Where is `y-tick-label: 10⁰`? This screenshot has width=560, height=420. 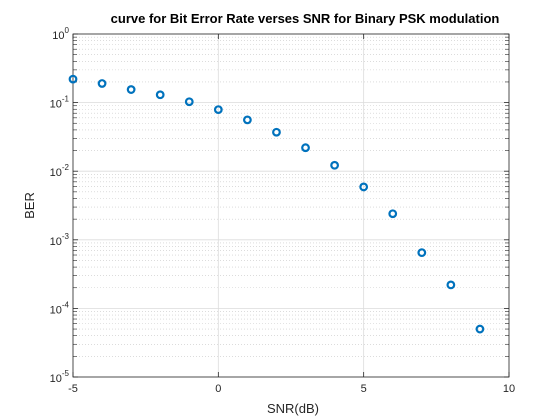
y-tick-label: 10⁰ is located at coordinates (60, 34).